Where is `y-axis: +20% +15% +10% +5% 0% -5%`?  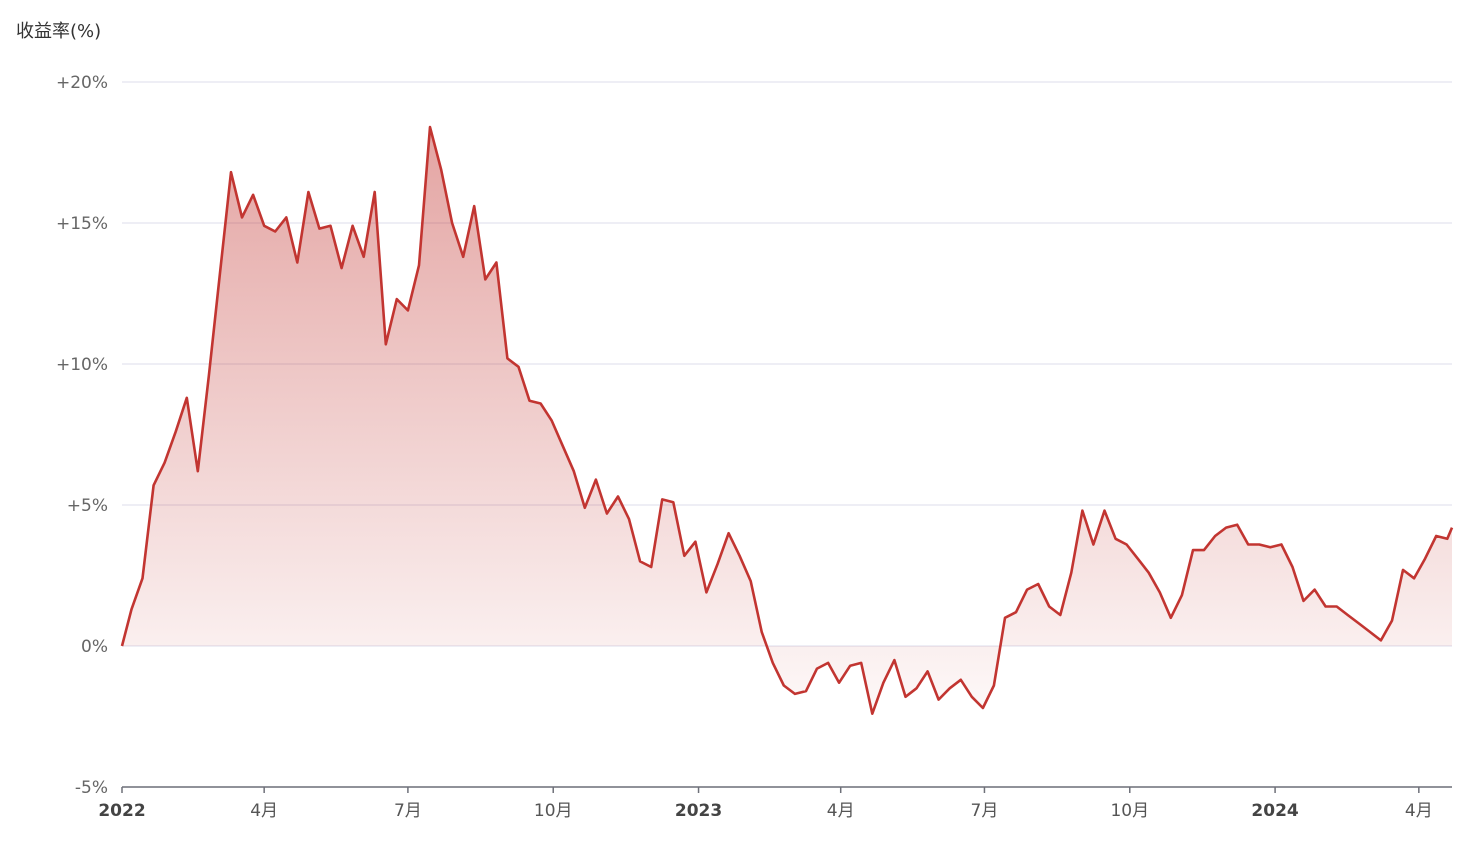
y-axis: +20% +15% +10% +5% 0% -5% is located at coordinates (82, 435).